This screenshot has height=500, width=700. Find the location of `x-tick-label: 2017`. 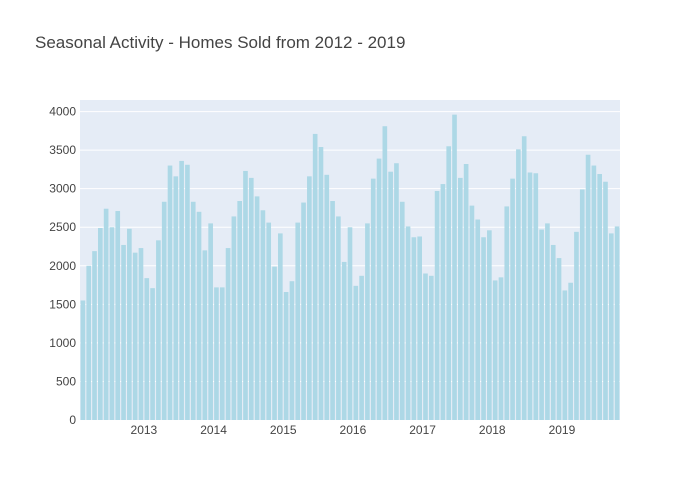

x-tick-label: 2017 is located at coordinates (422, 430).